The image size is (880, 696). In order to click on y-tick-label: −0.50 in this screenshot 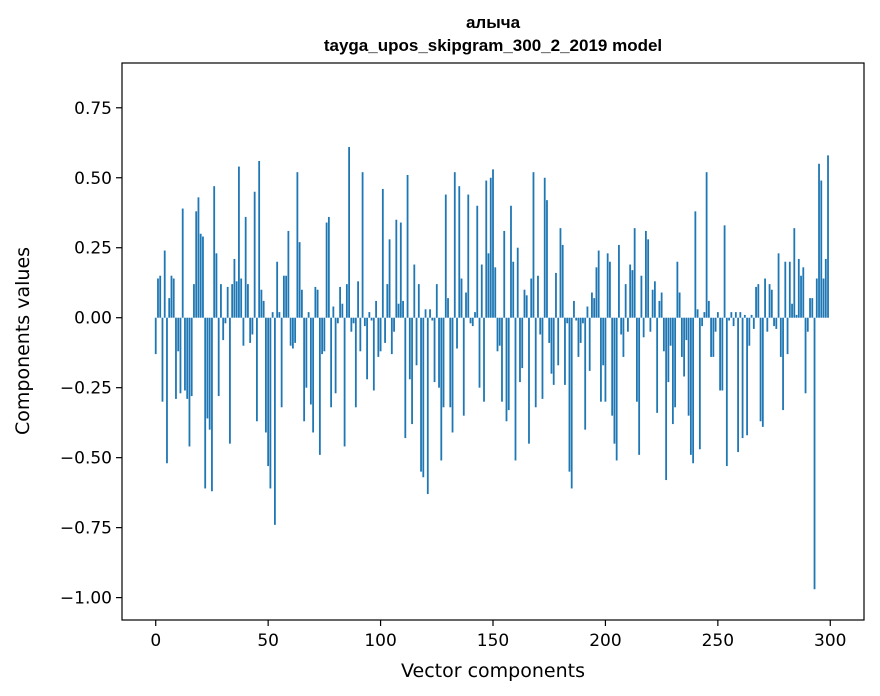, I will do `click(86, 459)`.